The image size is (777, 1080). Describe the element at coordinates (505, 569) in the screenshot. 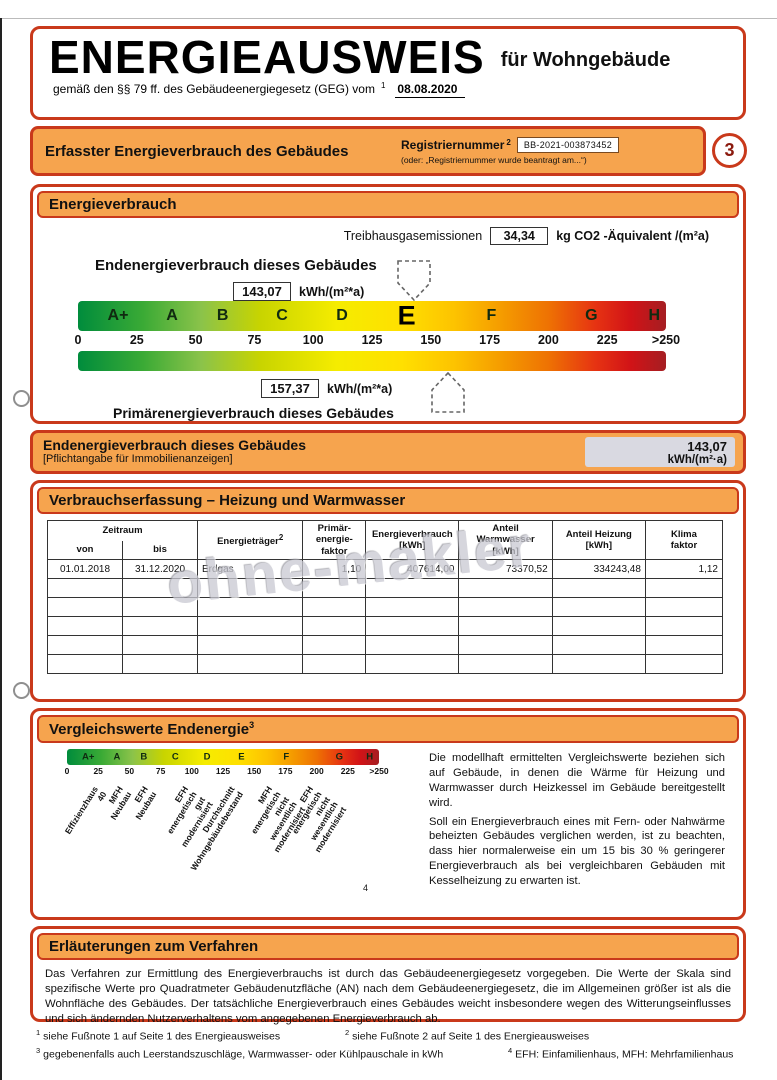

I see `cell-warmwasser: 73370,52` at that location.